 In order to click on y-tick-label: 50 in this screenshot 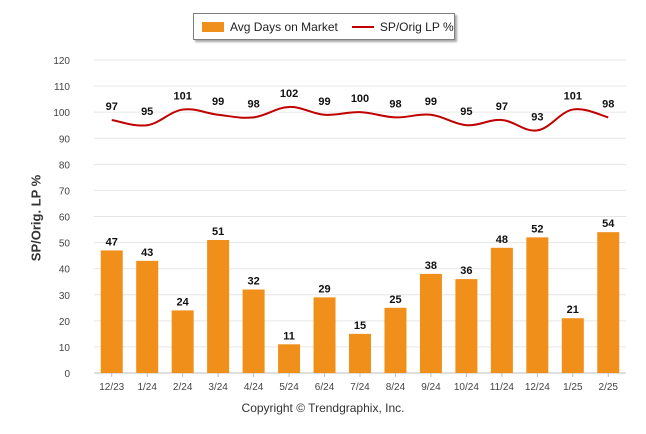, I will do `click(65, 244)`.